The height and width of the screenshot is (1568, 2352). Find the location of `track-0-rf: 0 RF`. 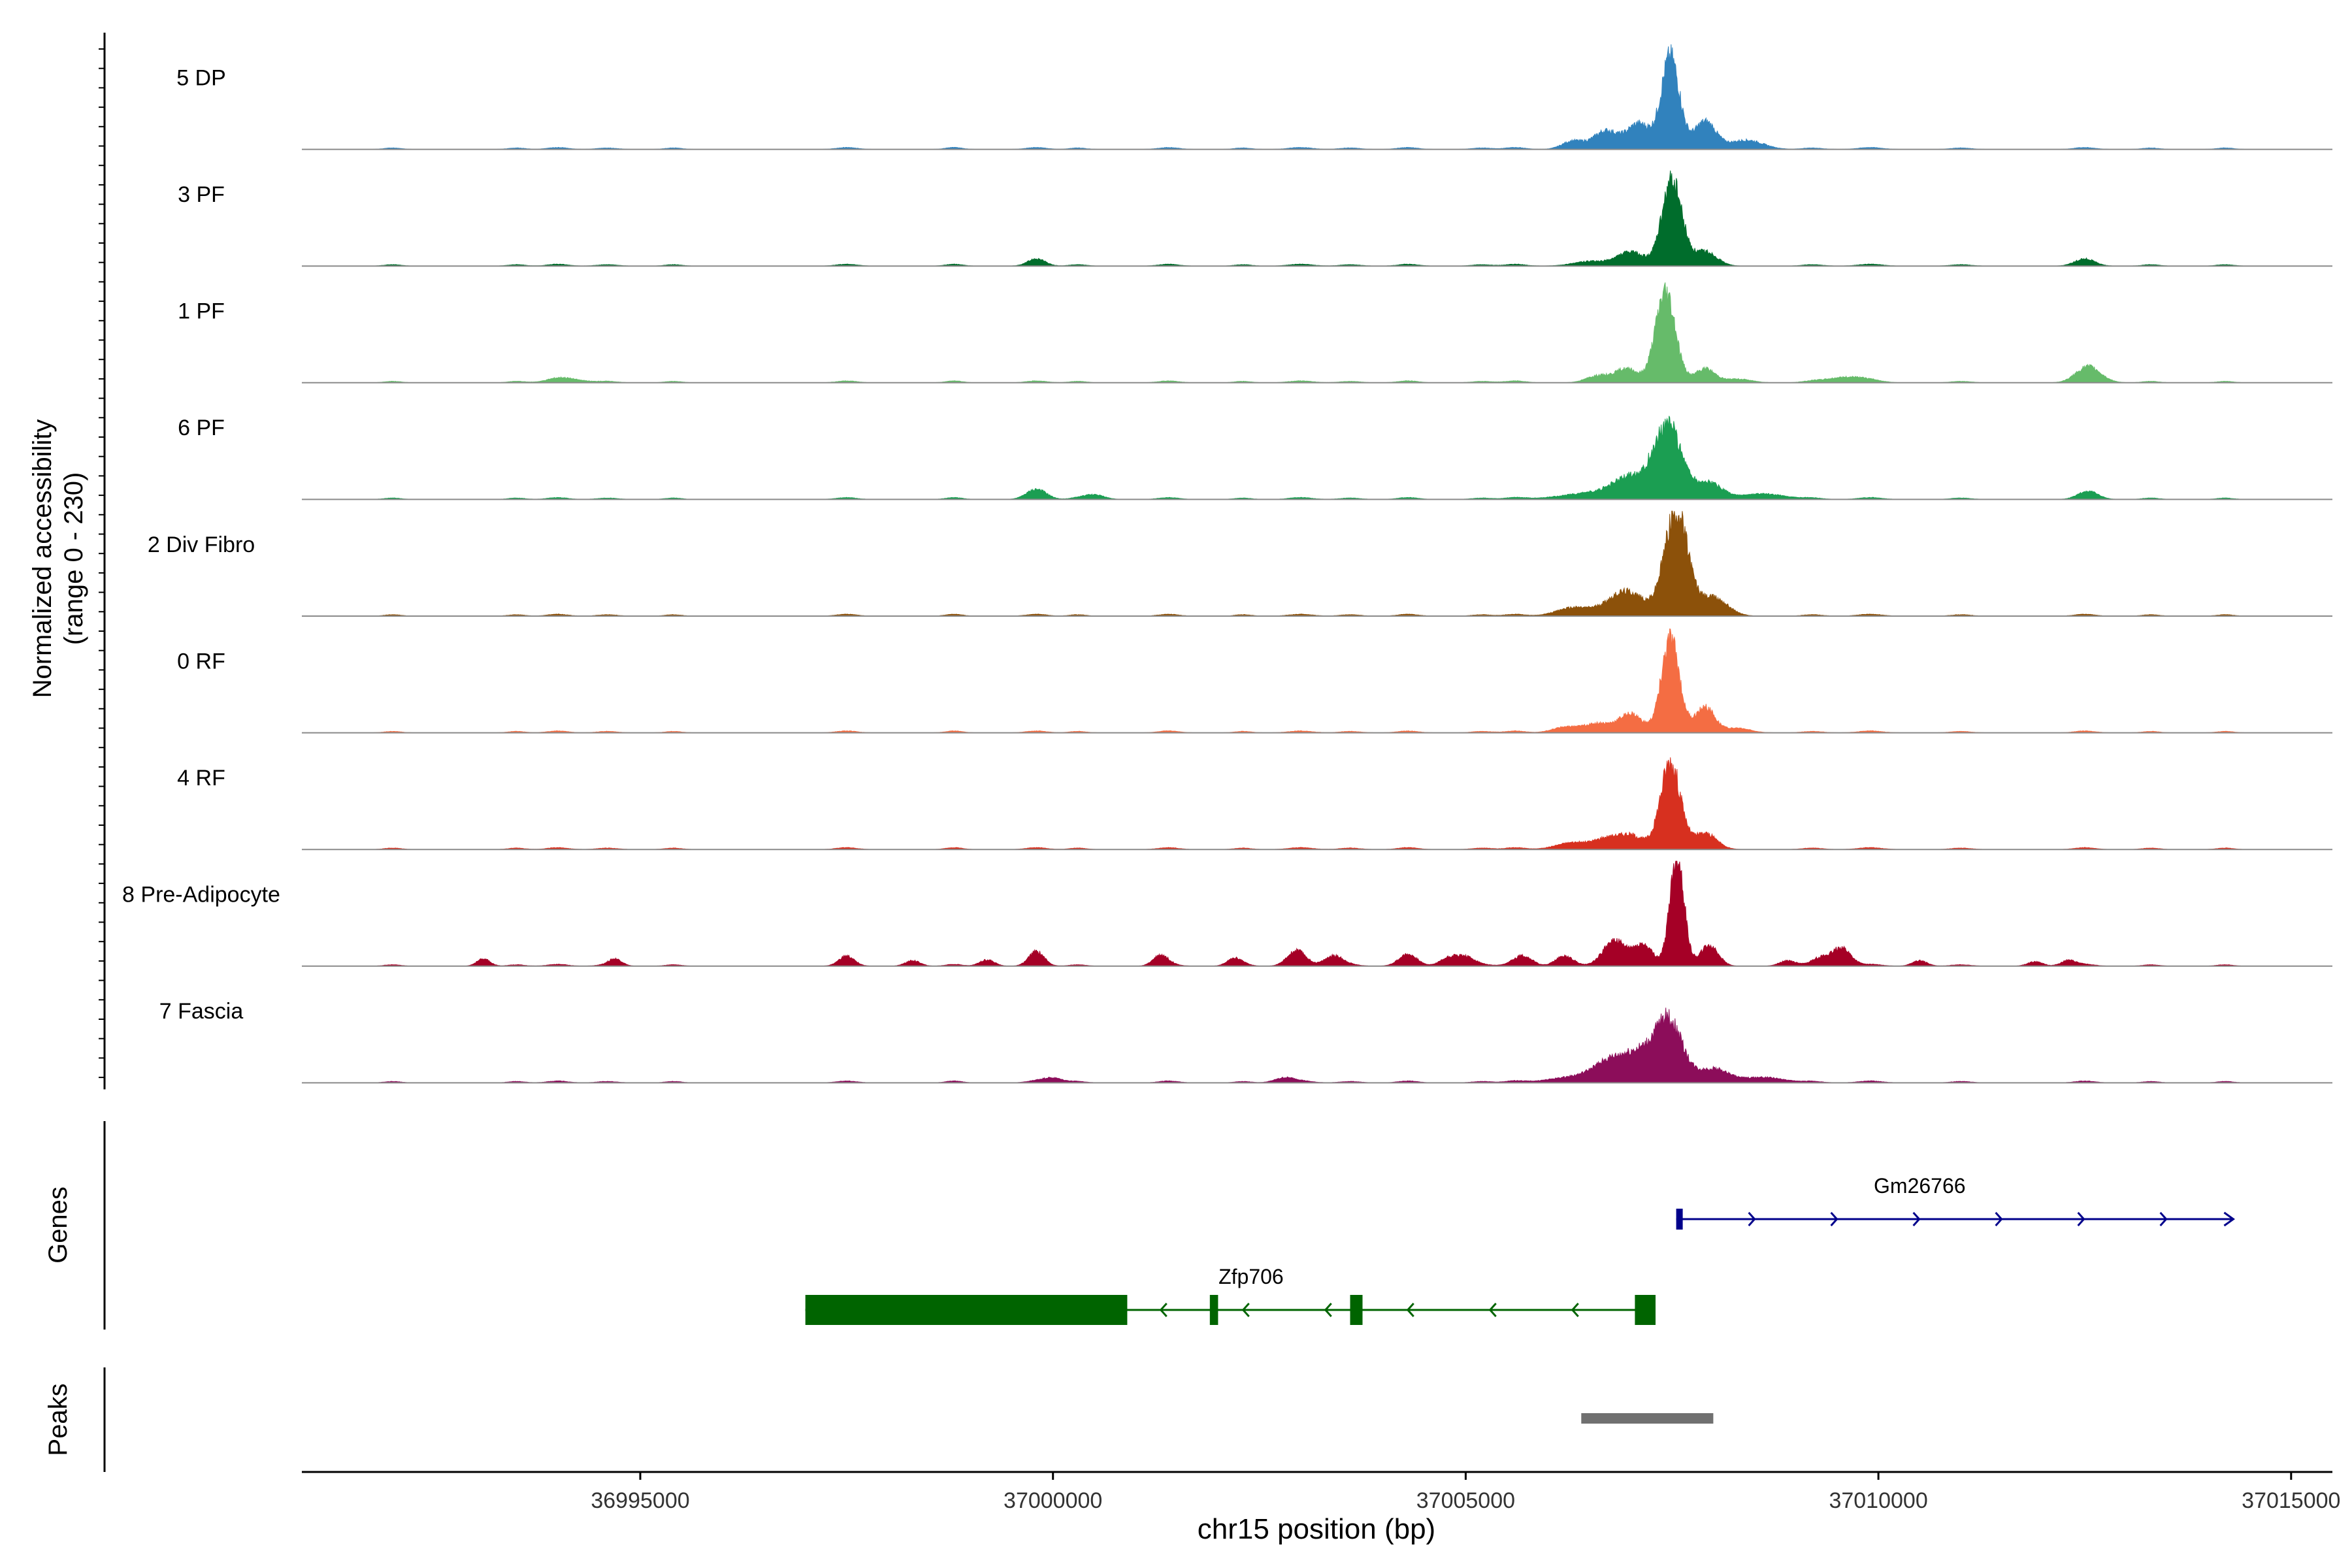

track-0-rf: 0 RF is located at coordinates (1254, 681).